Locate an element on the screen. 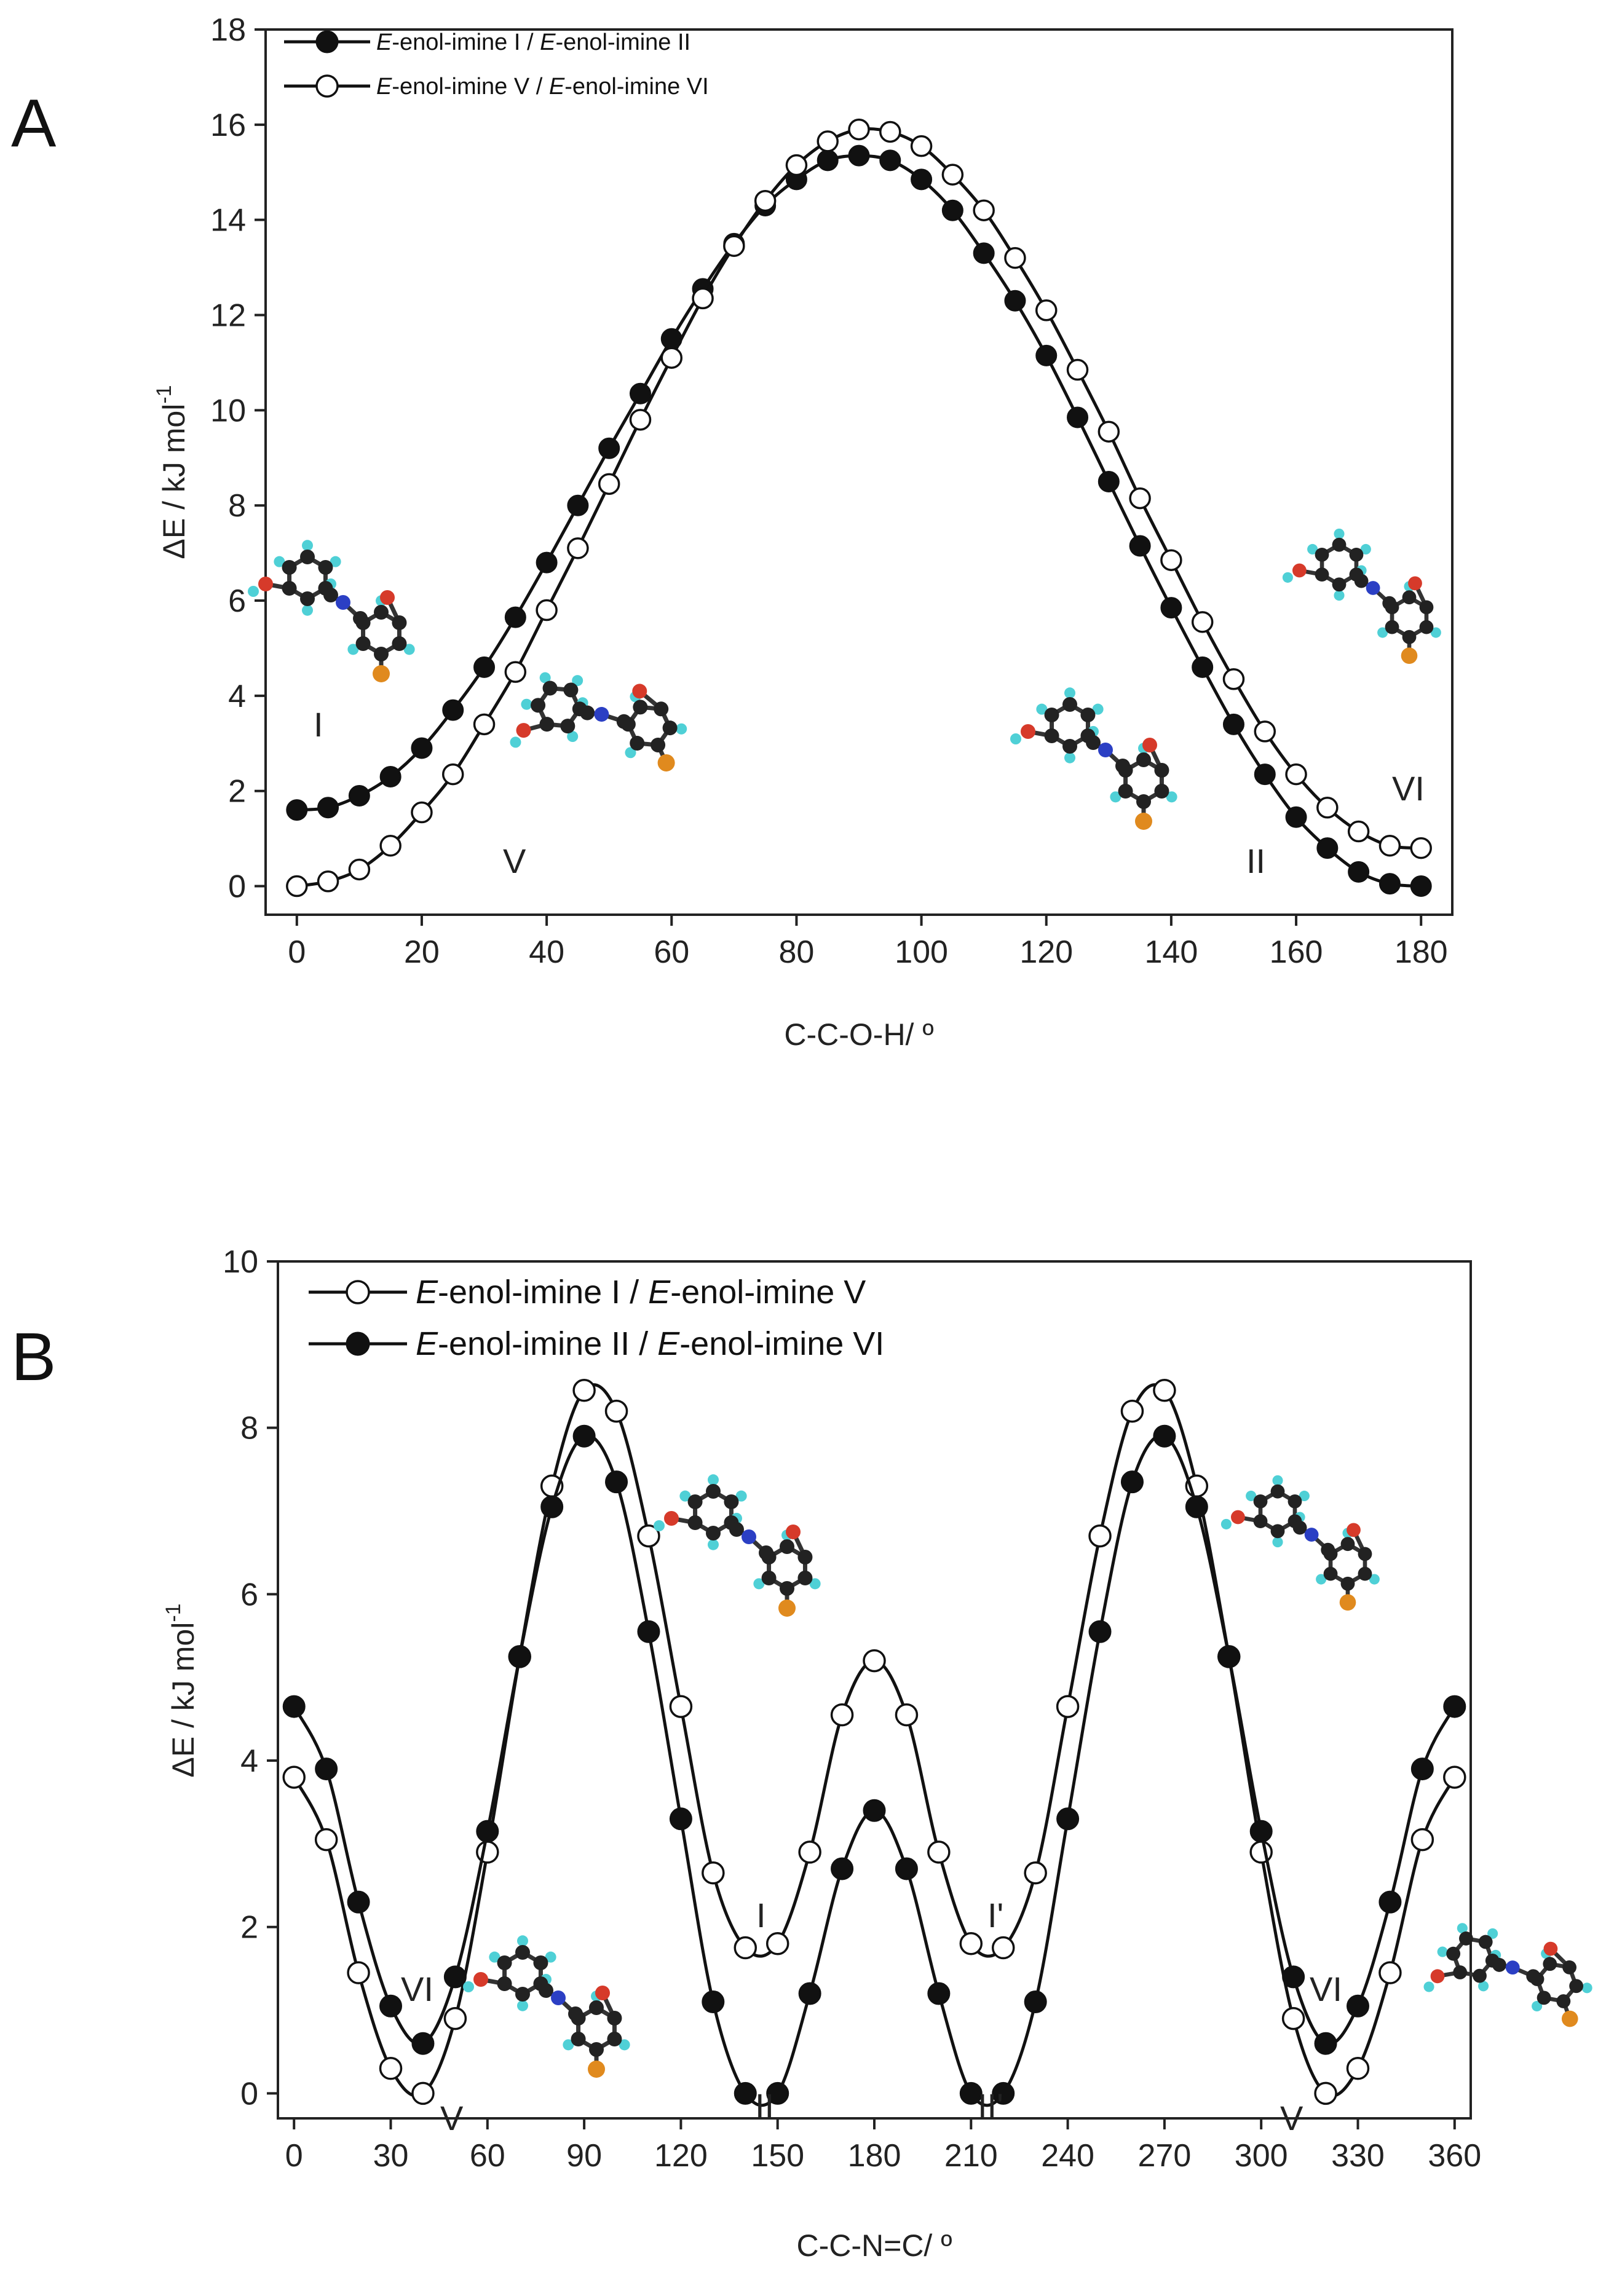  panel-a-y-axis-superscript: -1 is located at coordinates (164, 394).